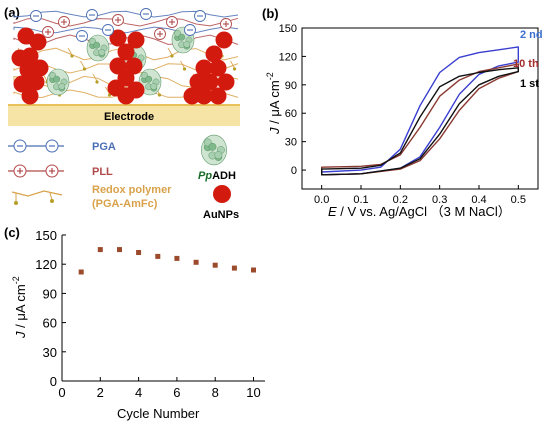 The height and width of the screenshot is (423, 550). I want to click on stability-x-tick-label: 0, so click(61, 392).